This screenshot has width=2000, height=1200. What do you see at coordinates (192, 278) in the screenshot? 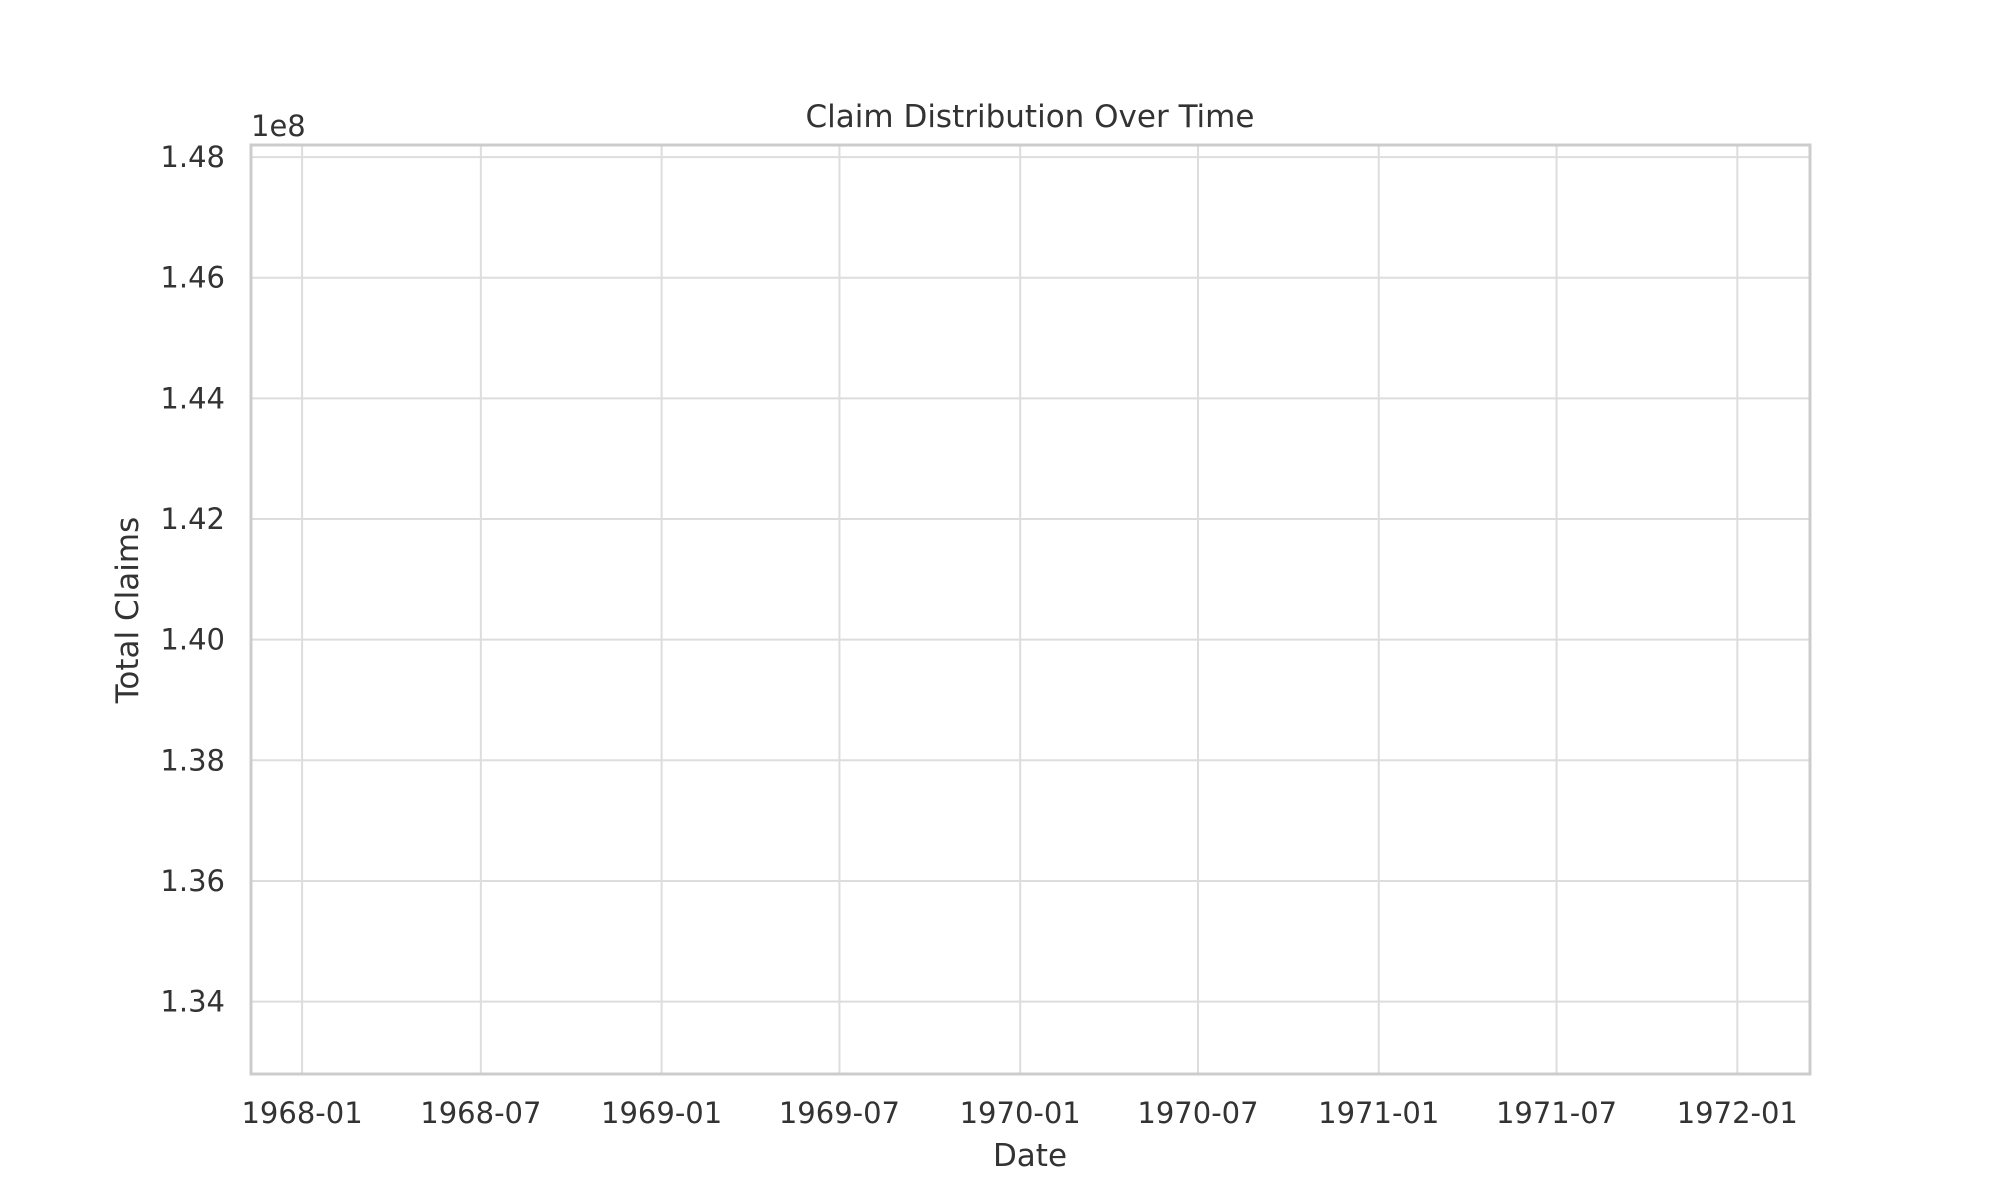
I see `y-tick-label: 1.46` at bounding box center [192, 278].